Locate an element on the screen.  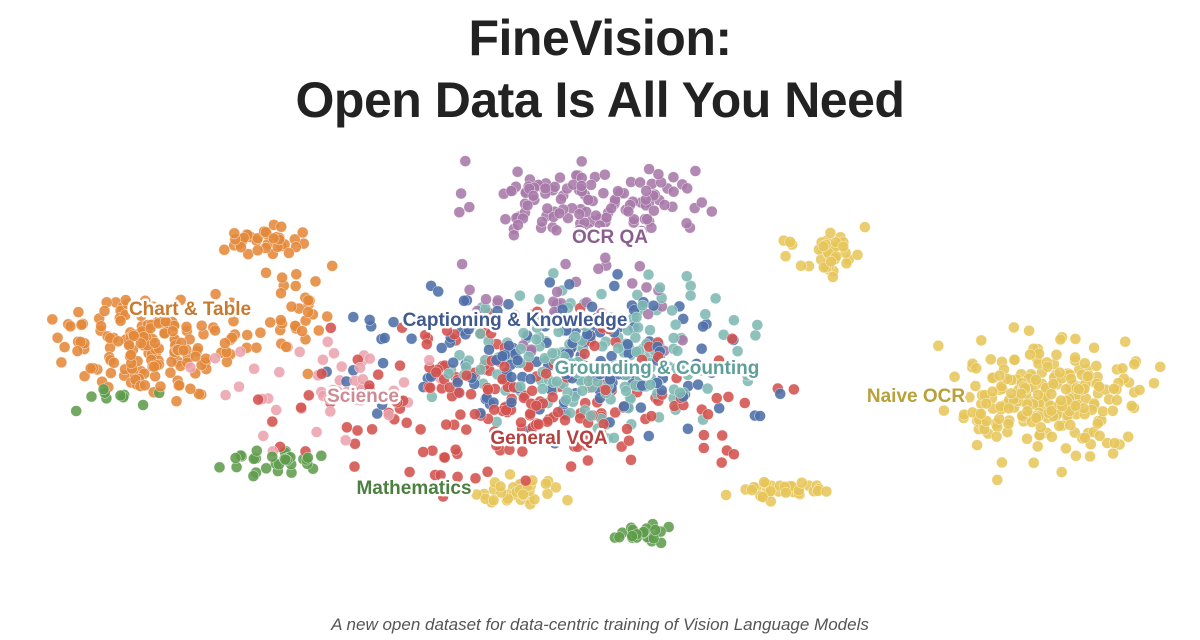
cluster-label: General VQA is located at coordinates (548, 438).